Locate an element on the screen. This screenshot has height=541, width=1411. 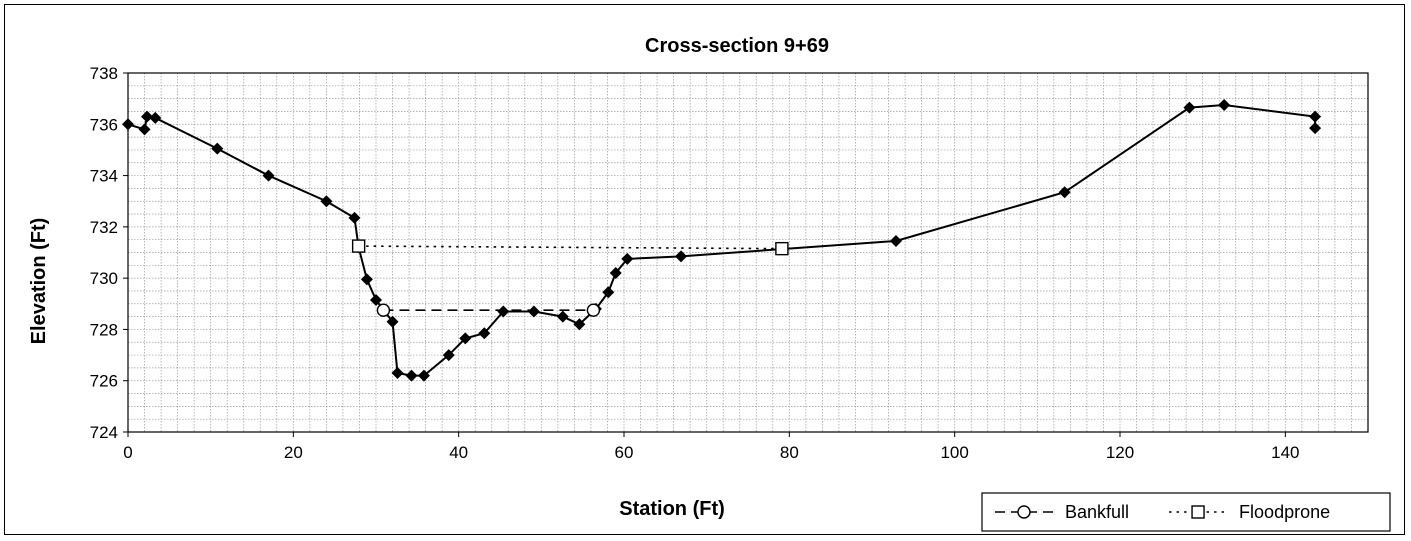
x-tick-label: 100 is located at coordinates (954, 452).